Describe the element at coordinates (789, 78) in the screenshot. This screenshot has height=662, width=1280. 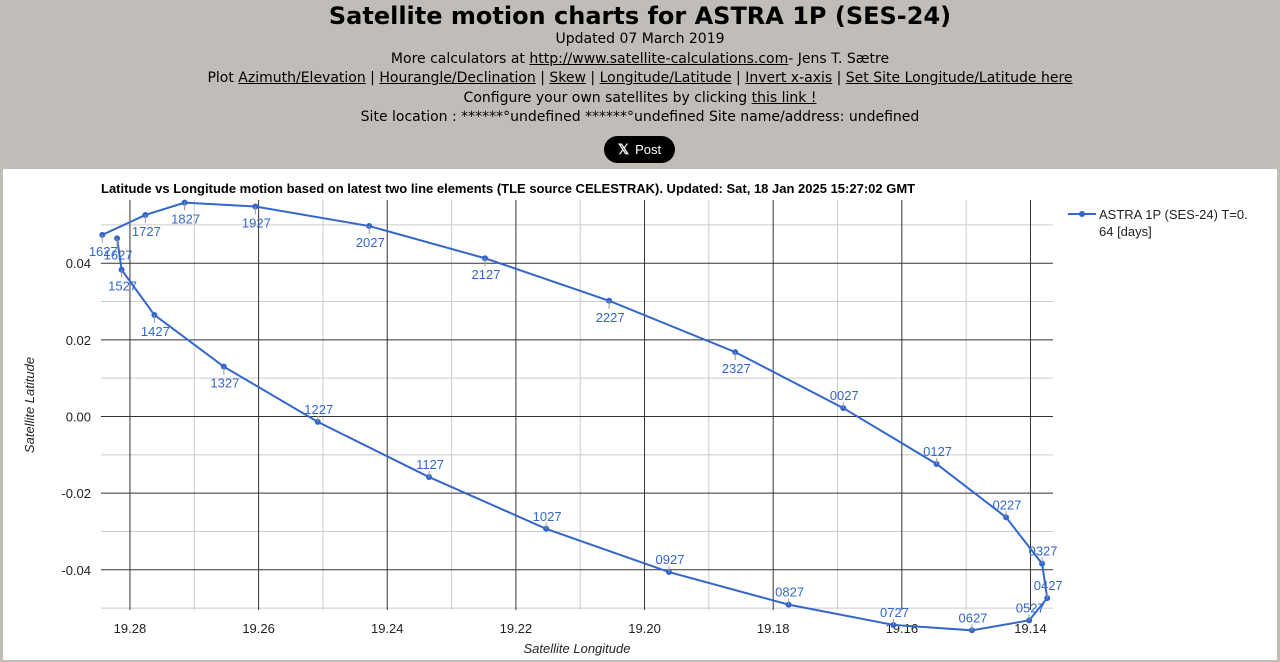
I see `invert-x-axis-link: Invert x-axis` at that location.